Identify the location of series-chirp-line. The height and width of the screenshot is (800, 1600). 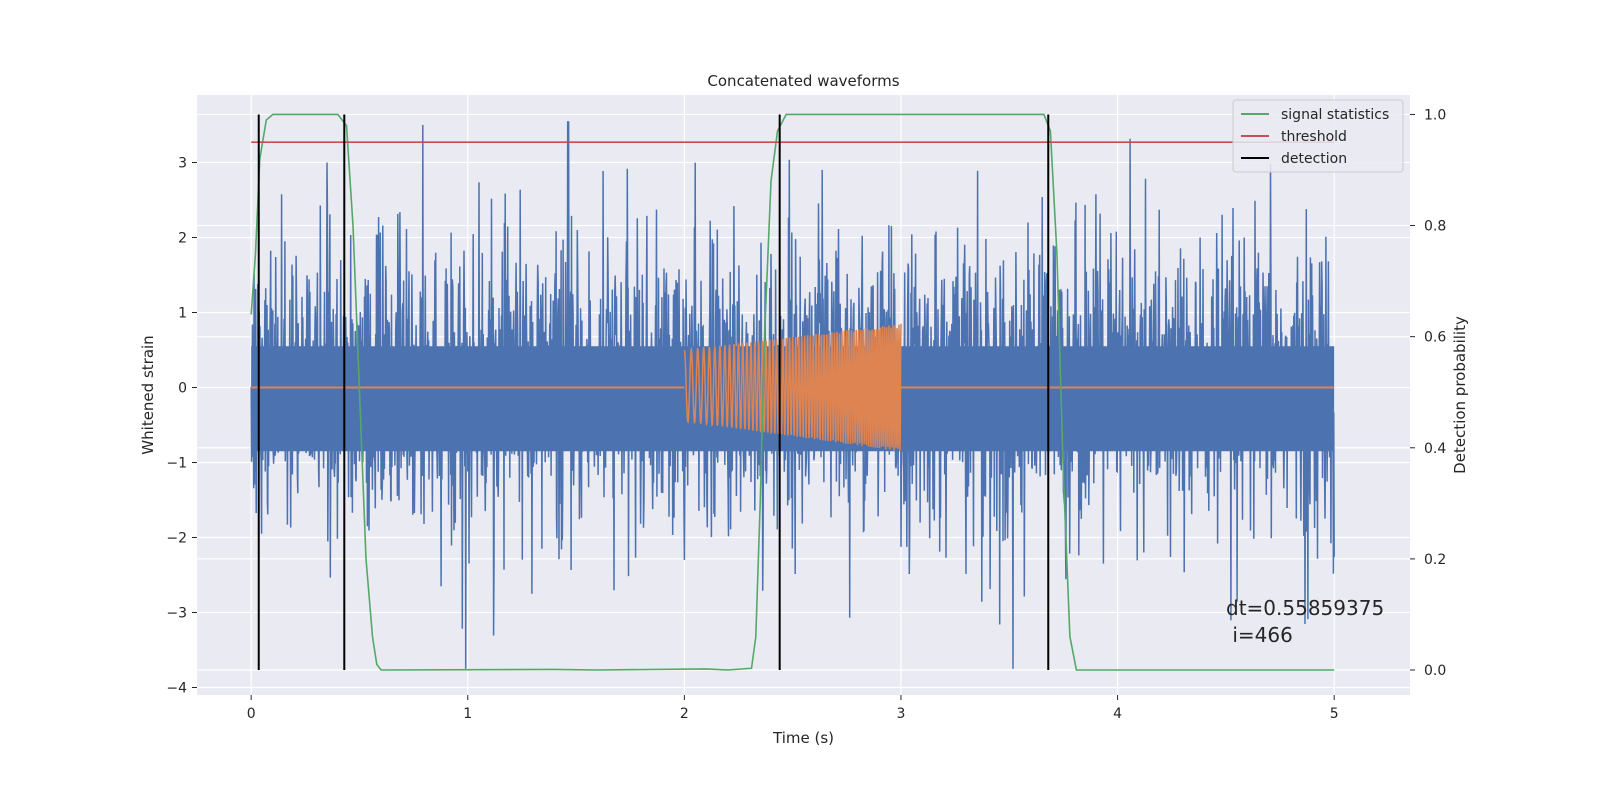
(792, 387).